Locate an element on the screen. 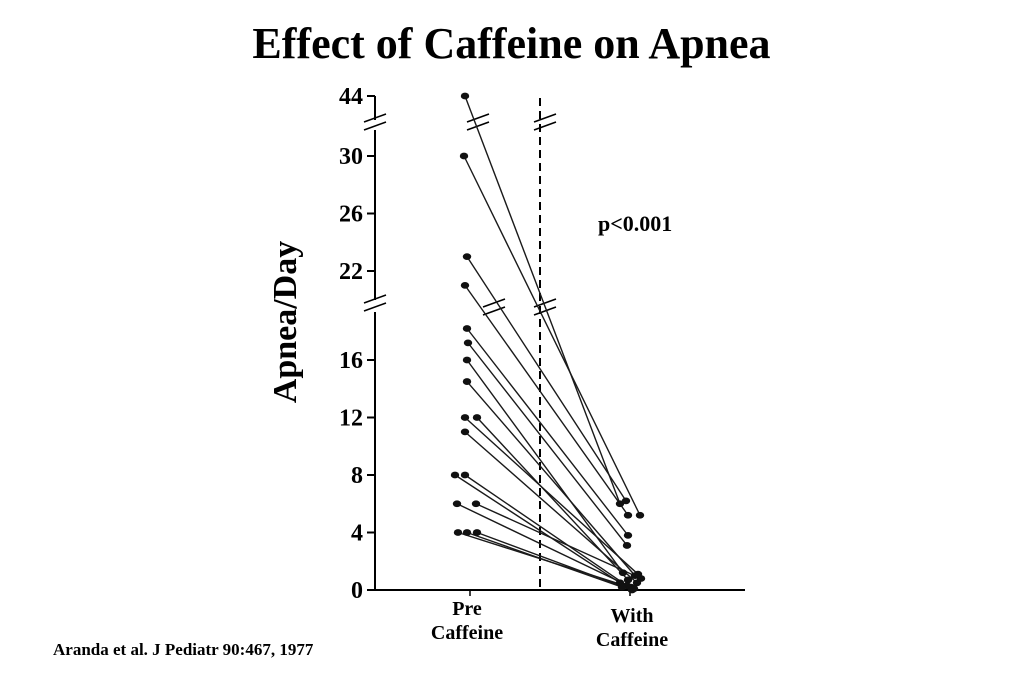 The image size is (1023, 682). data-points is located at coordinates (548, 343).